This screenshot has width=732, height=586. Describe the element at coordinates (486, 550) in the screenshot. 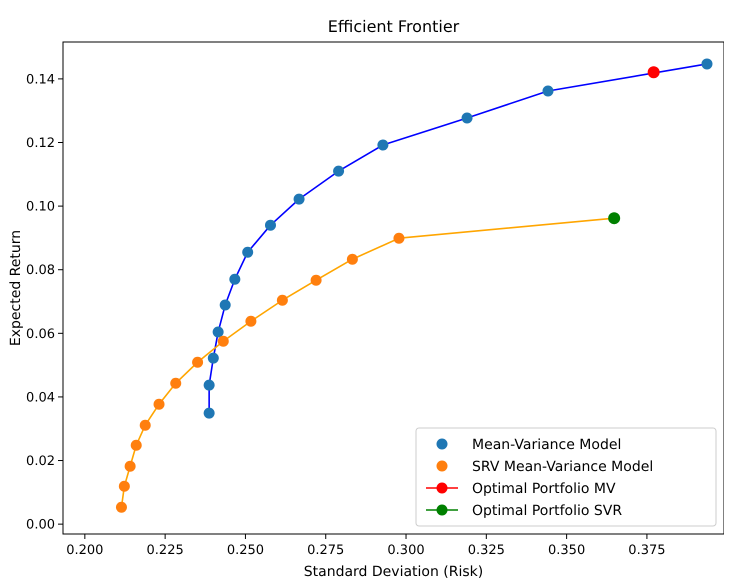

I see `x-tick-label: 0.325` at that location.